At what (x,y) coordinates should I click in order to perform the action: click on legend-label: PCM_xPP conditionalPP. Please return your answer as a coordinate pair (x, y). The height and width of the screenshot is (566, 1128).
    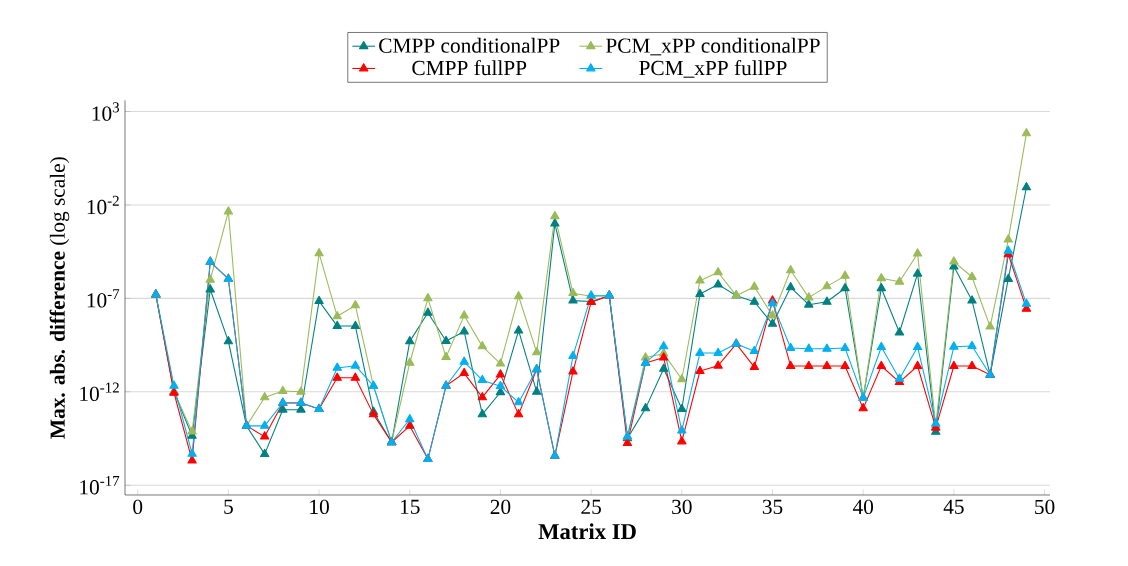
    Looking at the image, I should click on (713, 46).